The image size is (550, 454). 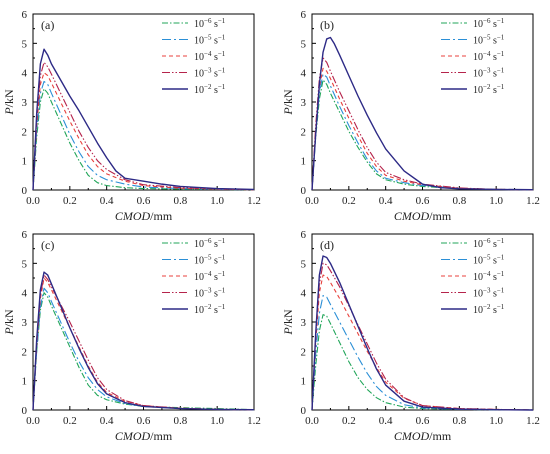 What do you see at coordinates (47, 25) in the screenshot?
I see `panel-label: (a)` at bounding box center [47, 25].